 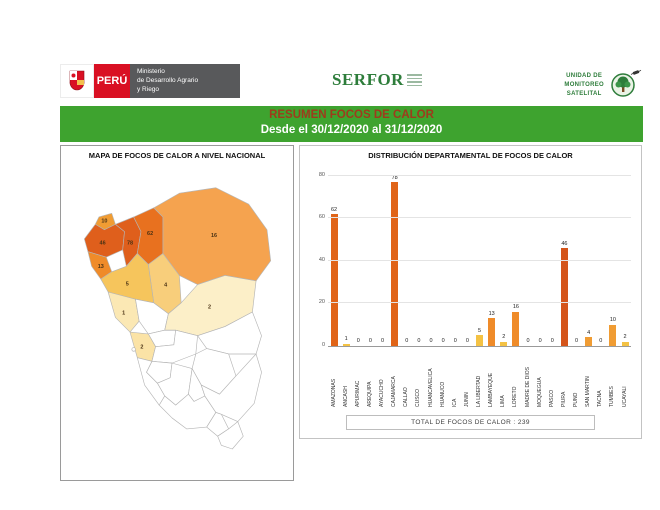 What do you see at coordinates (321, 302) in the screenshot?
I see `y-axis-tick-label: 20` at bounding box center [321, 302].